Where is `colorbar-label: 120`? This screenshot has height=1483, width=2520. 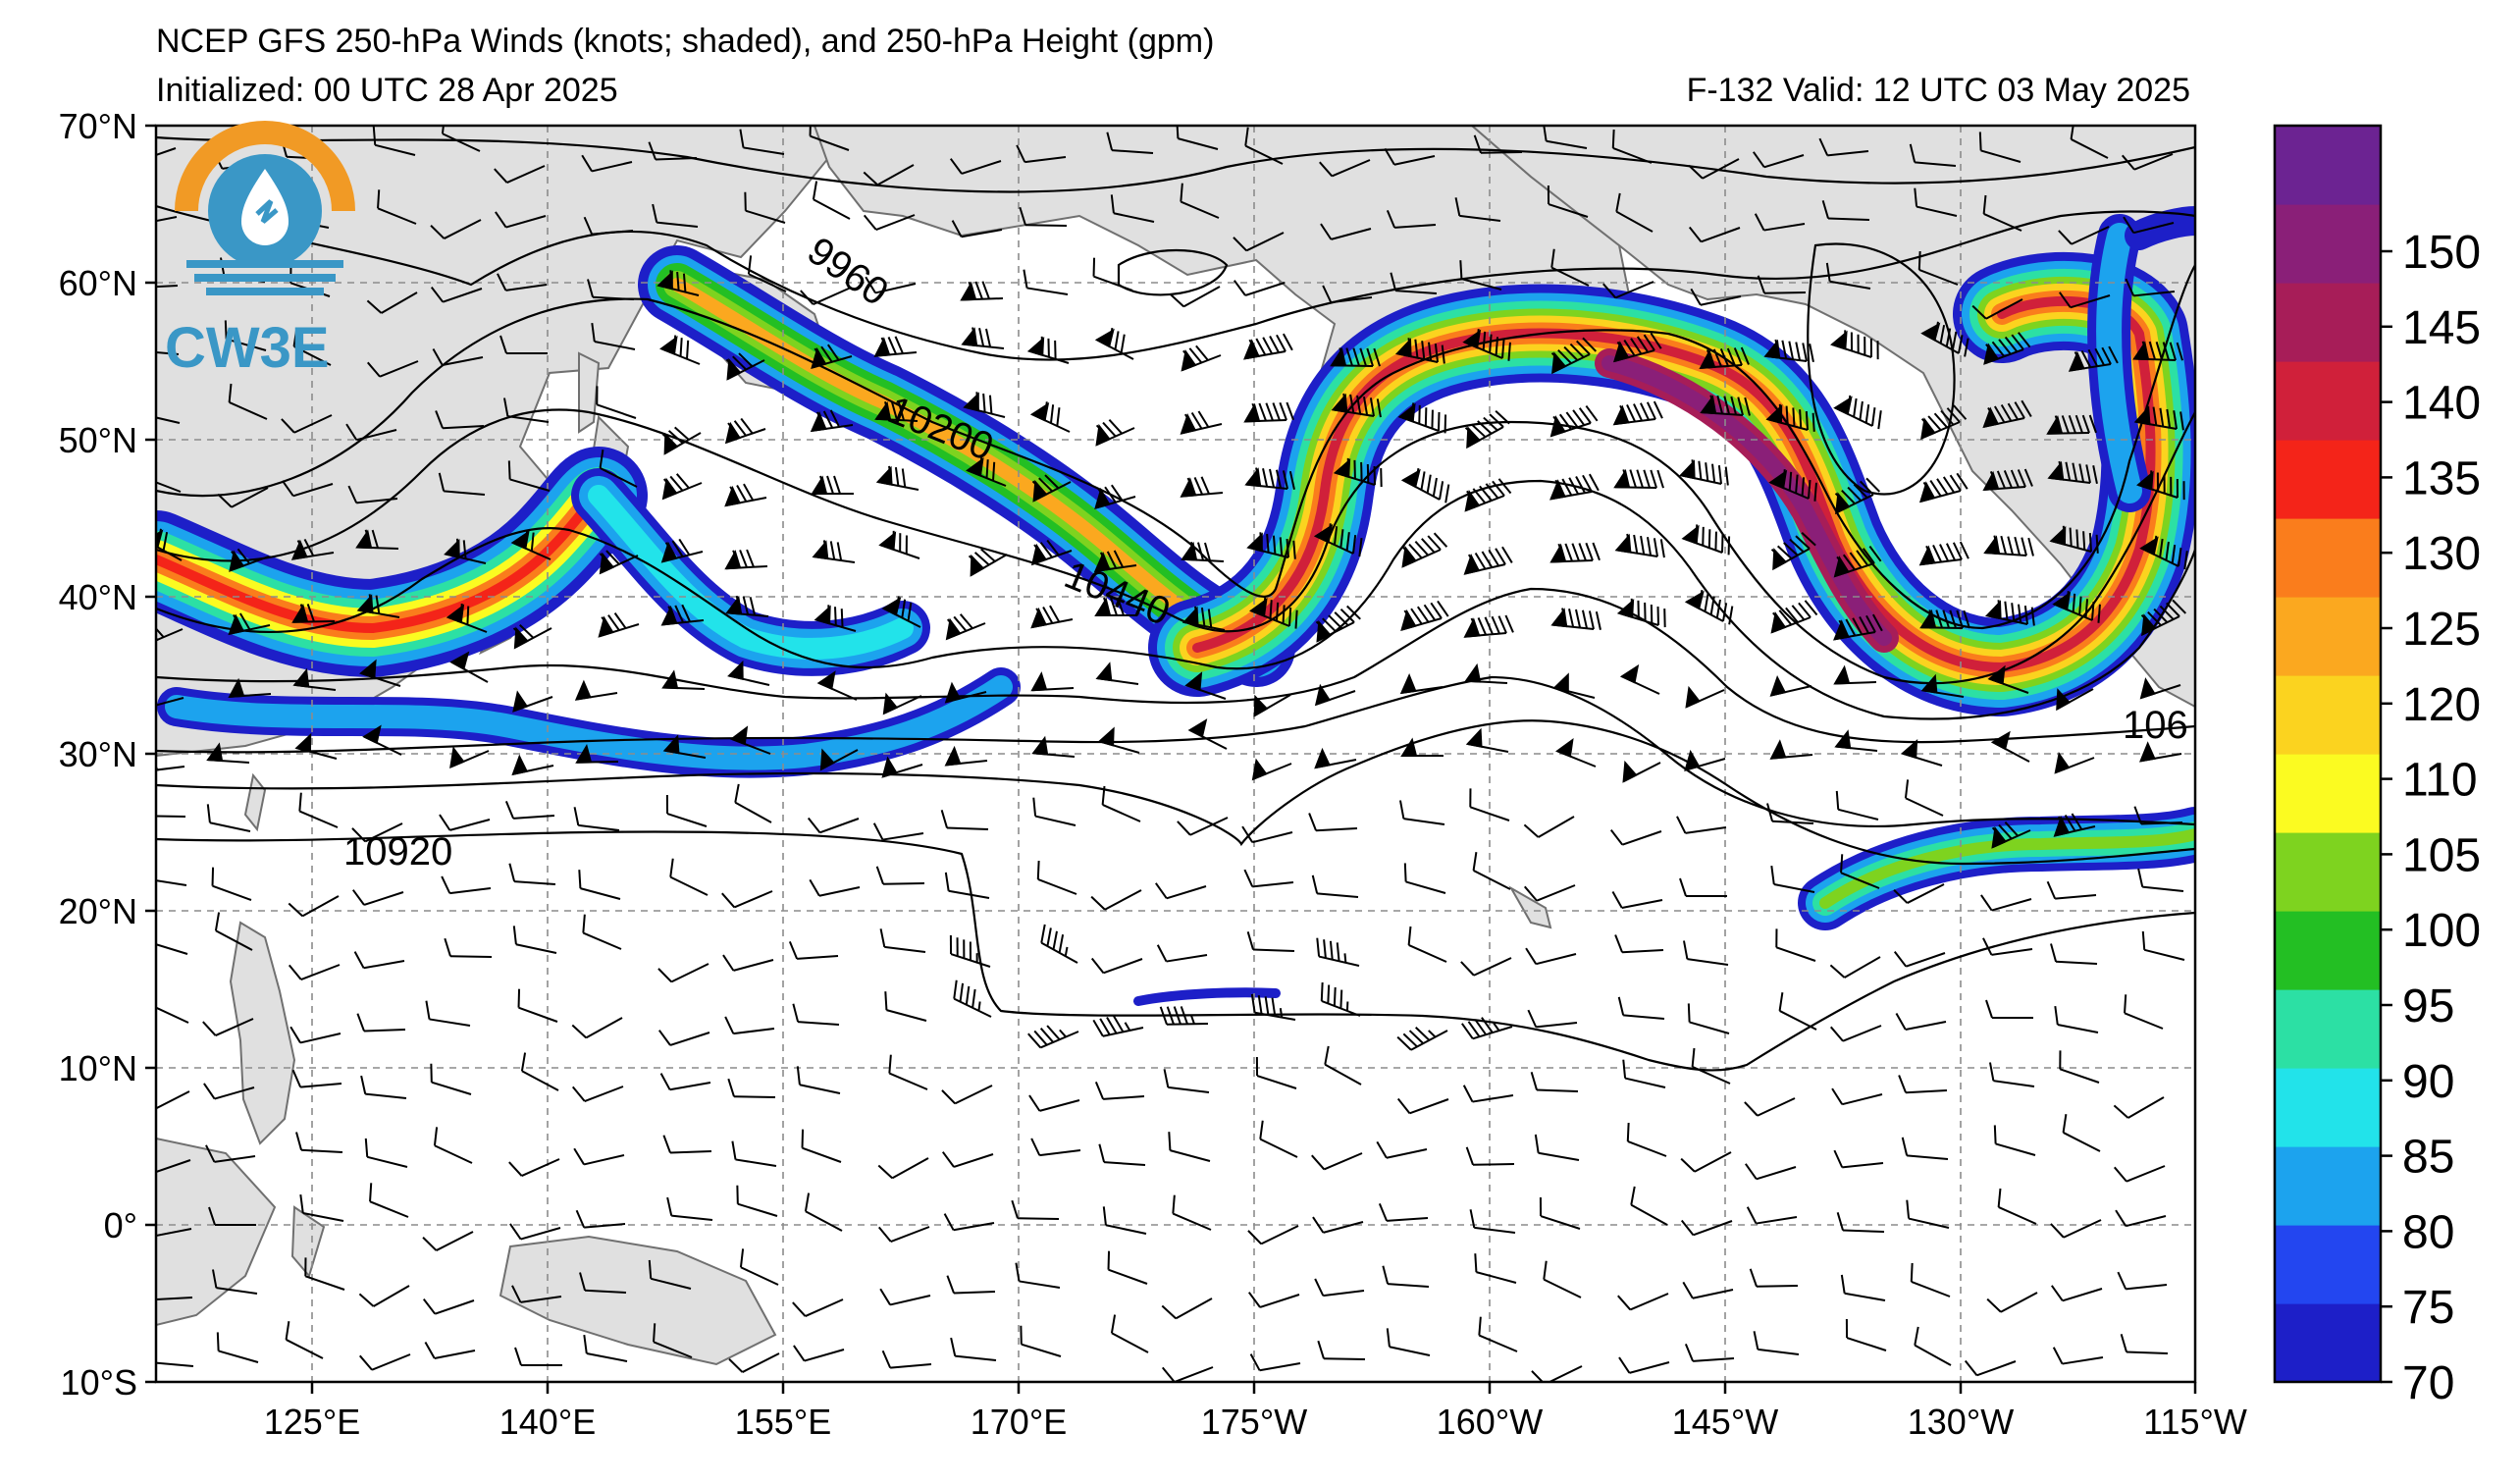 colorbar-label: 120 is located at coordinates (2441, 705).